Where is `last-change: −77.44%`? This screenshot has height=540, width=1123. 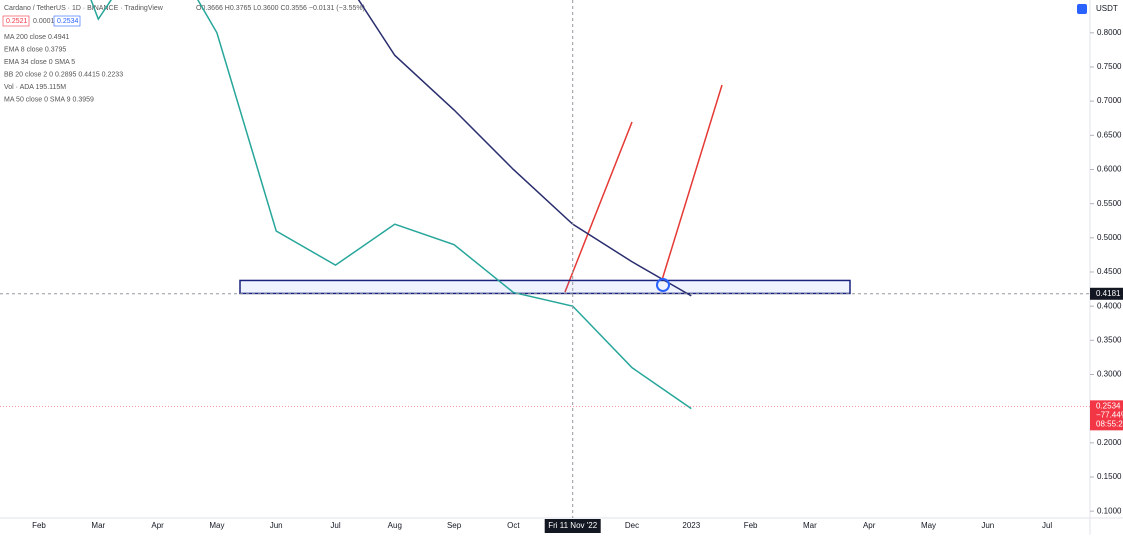
last-change: −77.44% is located at coordinates (1109, 414).